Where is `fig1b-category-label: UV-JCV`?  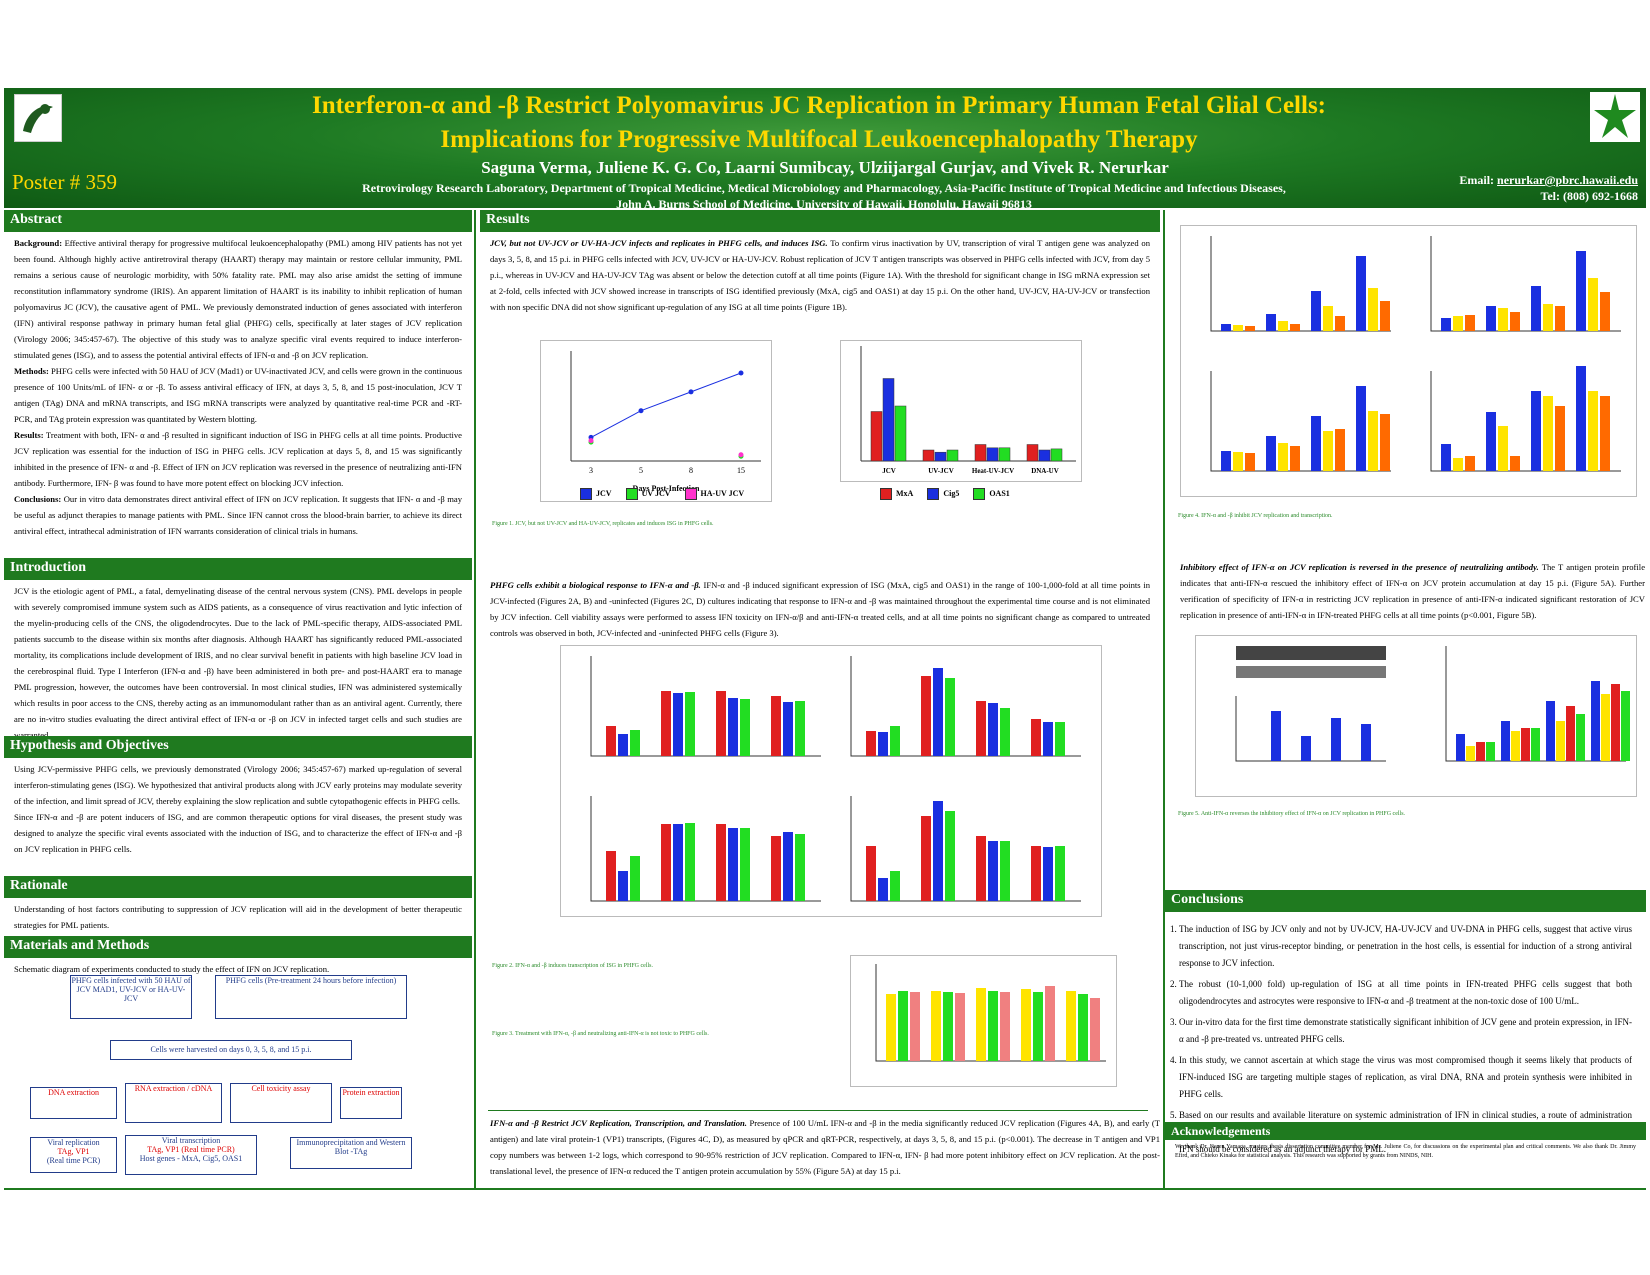 fig1b-category-label: UV-JCV is located at coordinates (941, 471).